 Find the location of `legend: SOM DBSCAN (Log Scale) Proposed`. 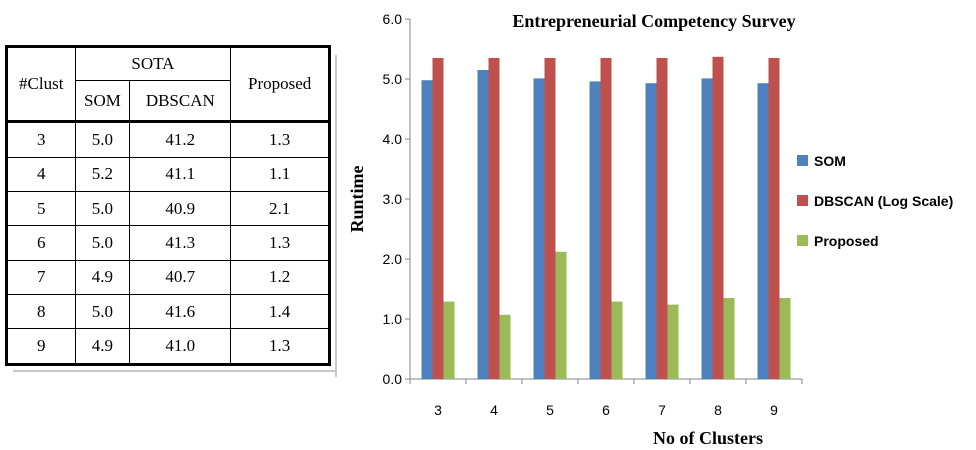

legend: SOM DBSCAN (Log Scale) Proposed is located at coordinates (875, 201).